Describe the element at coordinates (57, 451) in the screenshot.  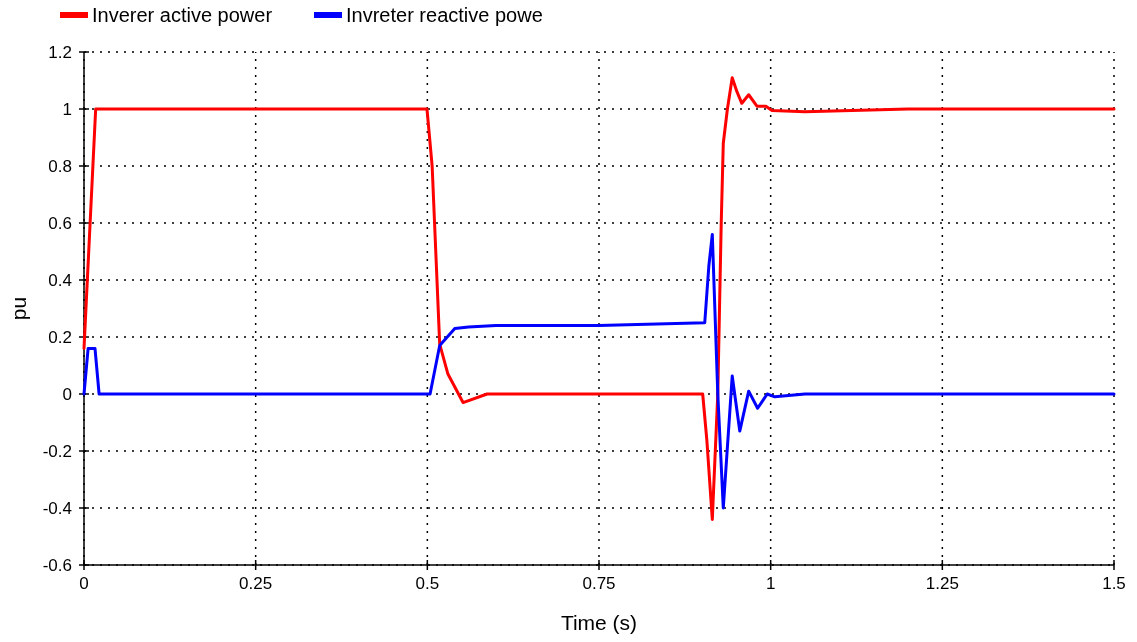
I see `y-tick-label: -0.2` at that location.